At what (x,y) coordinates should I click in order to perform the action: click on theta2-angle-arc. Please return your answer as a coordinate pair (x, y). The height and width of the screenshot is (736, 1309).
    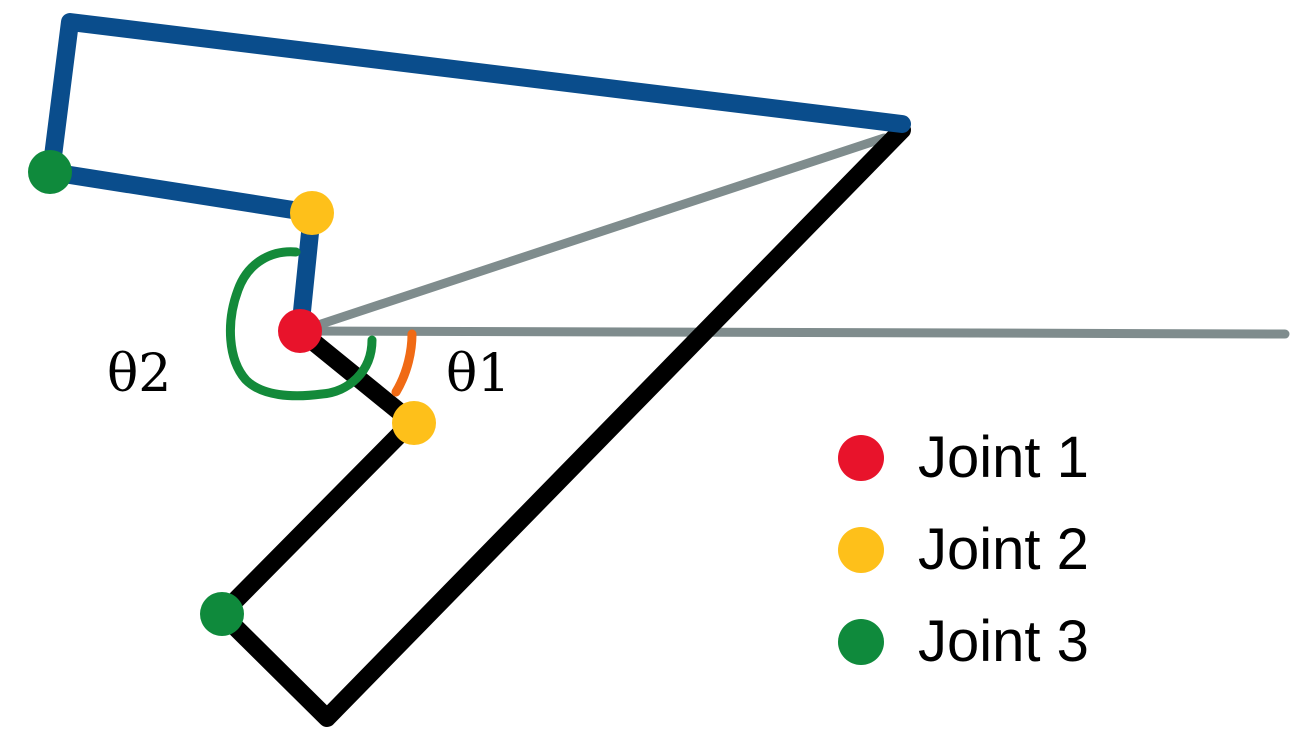
    Looking at the image, I should click on (301, 324).